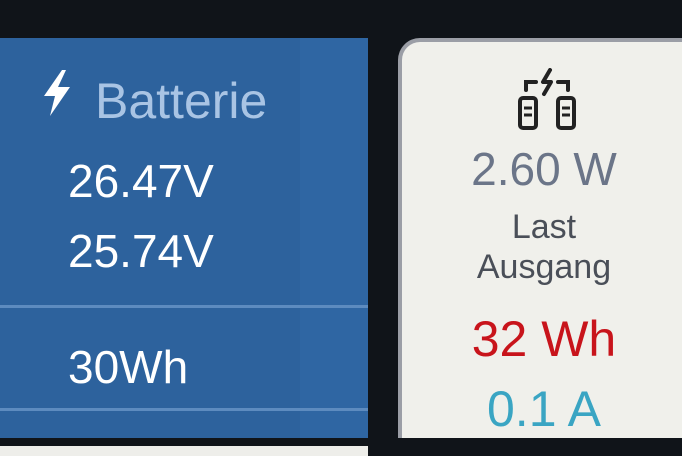 This screenshot has width=682, height=456. What do you see at coordinates (544, 169) in the screenshot?
I see `load-power: 2.60 W` at bounding box center [544, 169].